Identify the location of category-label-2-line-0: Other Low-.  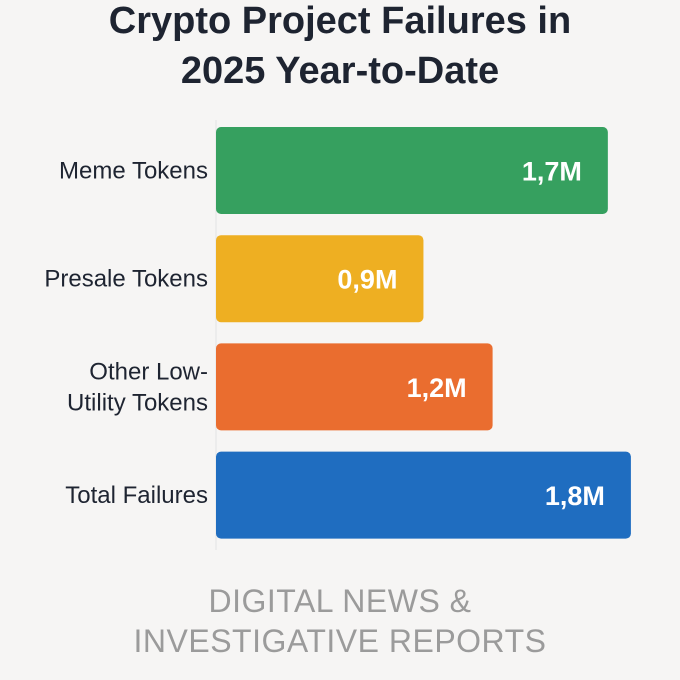
(148, 371).